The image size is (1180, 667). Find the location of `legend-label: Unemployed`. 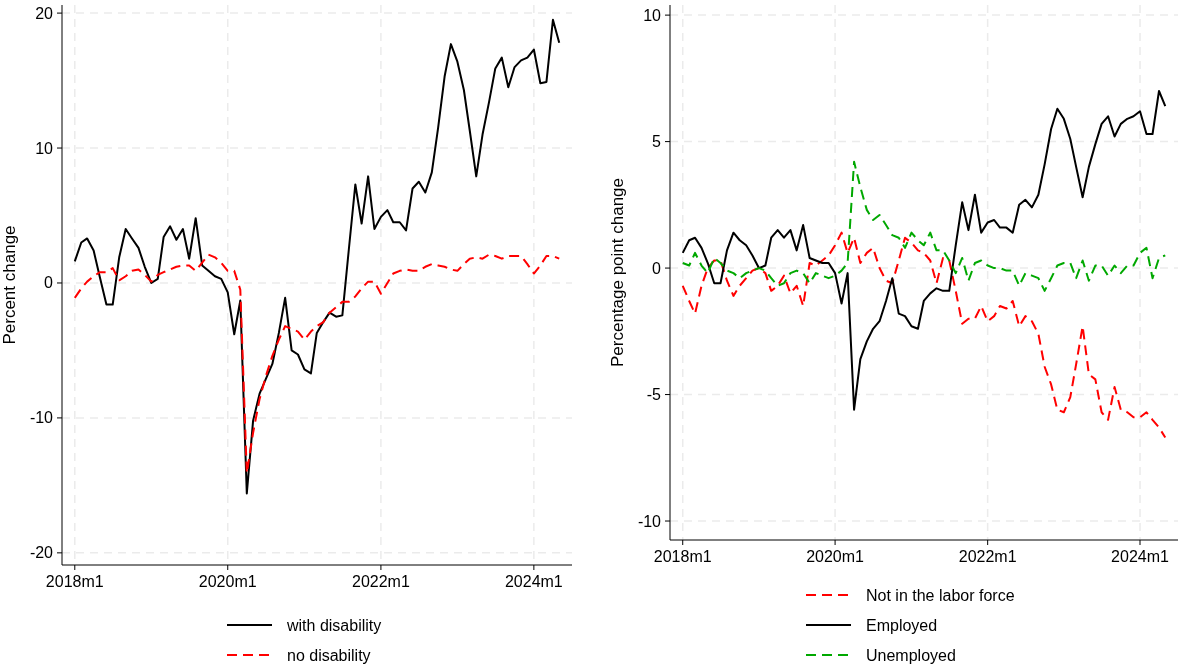

legend-label: Unemployed is located at coordinates (911, 655).